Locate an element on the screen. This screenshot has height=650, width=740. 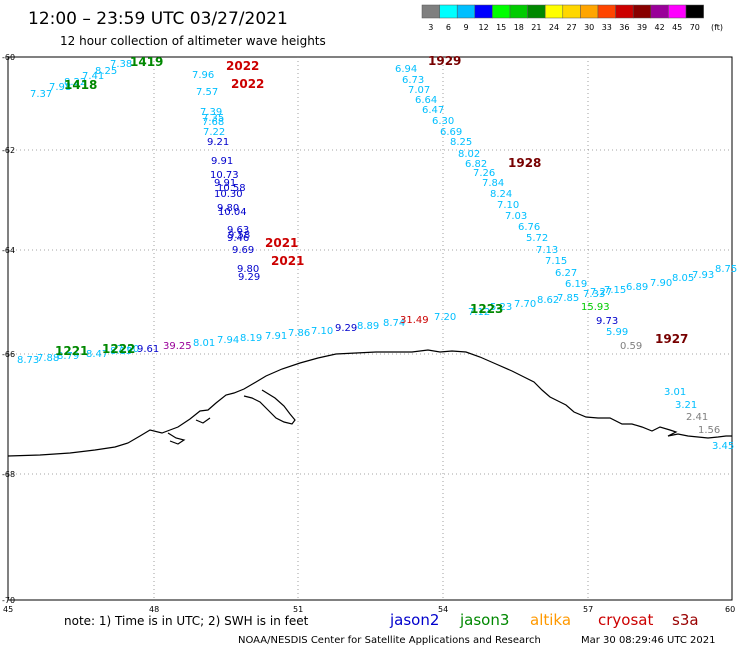
wave-height-reading: 7.26 is located at coordinates (484, 173).